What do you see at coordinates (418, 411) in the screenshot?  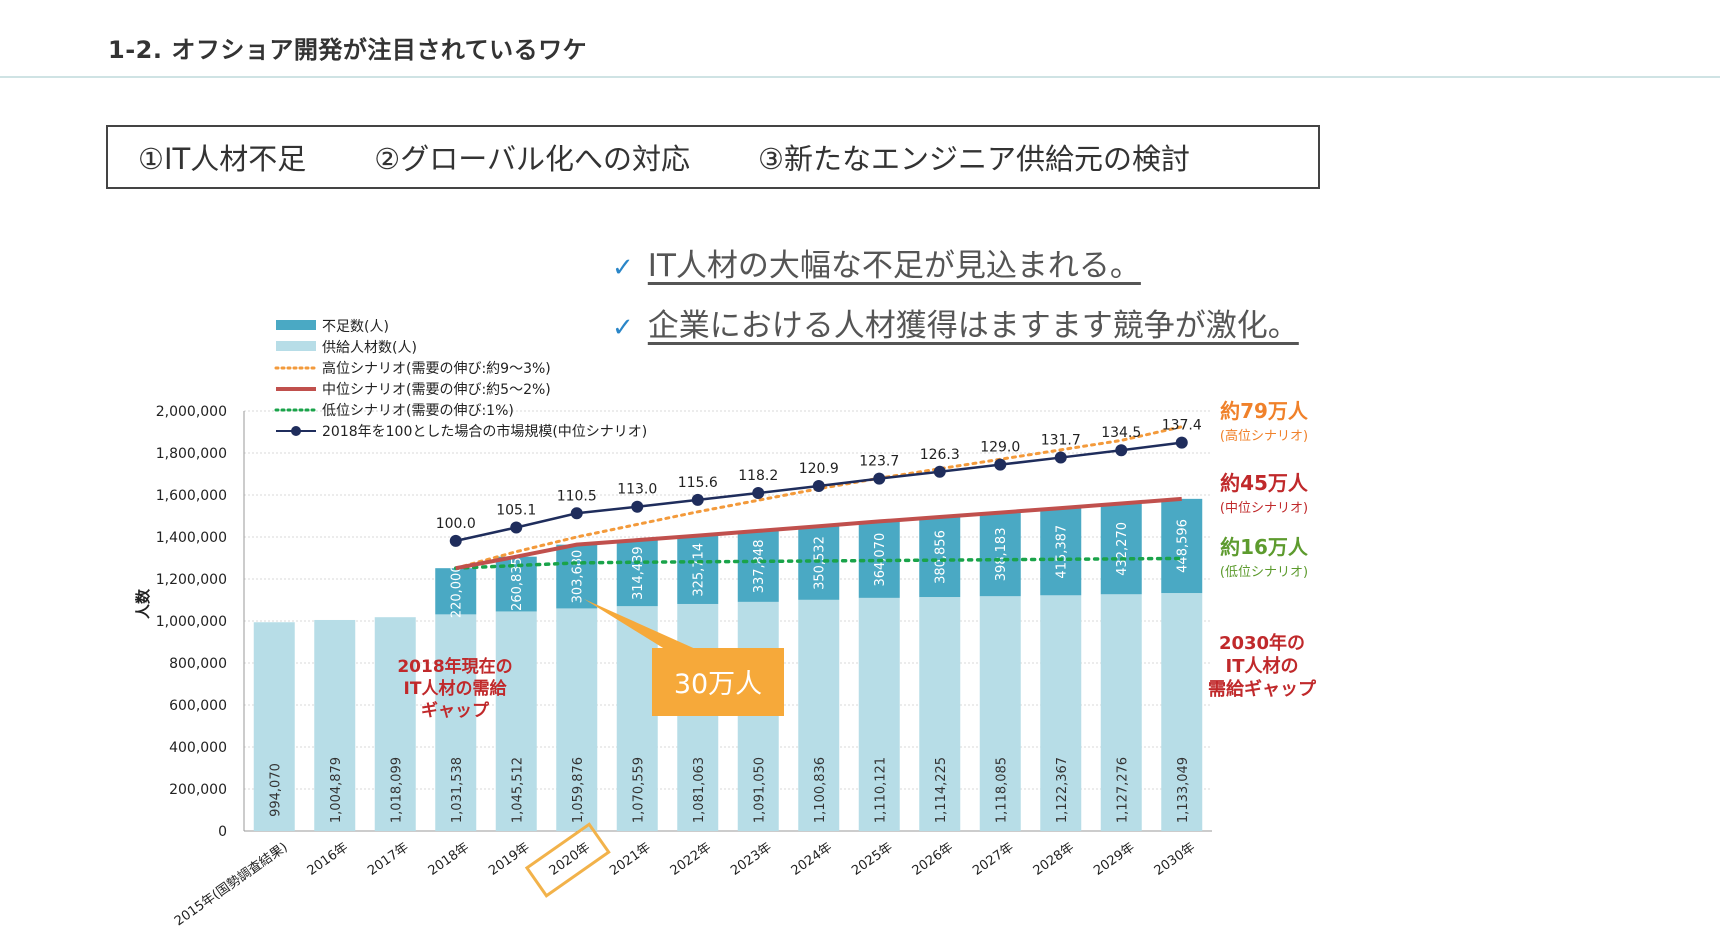 I see `legend-label: 低位シナリオ(需要の伸び:1%)` at bounding box center [418, 411].